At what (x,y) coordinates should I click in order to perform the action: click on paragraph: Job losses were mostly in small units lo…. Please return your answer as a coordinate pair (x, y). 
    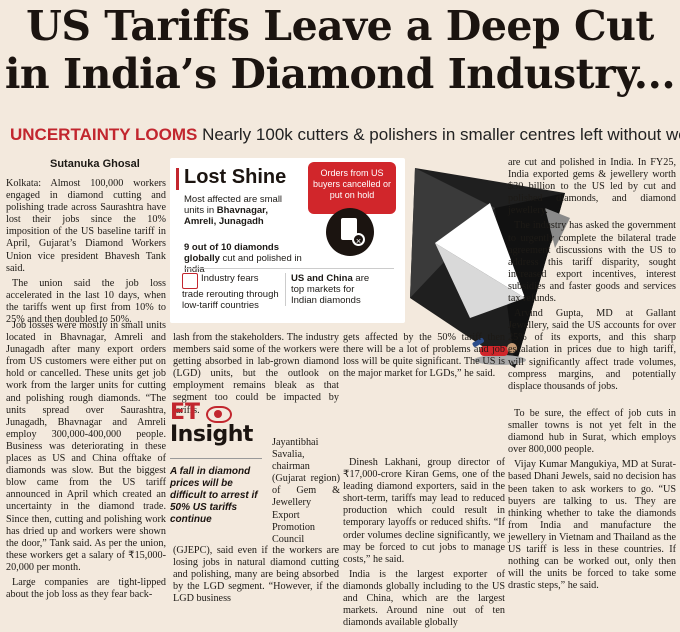
    Looking at the image, I should click on (86, 446).